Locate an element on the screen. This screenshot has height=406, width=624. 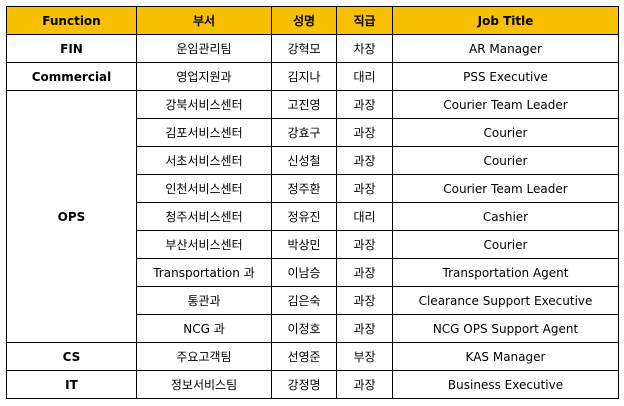
department-cell: 부산서비스센터 is located at coordinates (204, 244).